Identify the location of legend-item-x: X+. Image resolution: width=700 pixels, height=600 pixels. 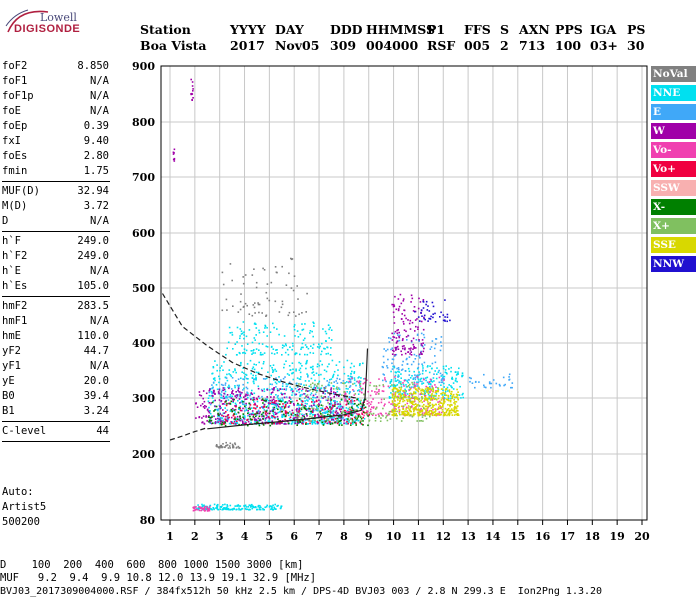
(673, 226).